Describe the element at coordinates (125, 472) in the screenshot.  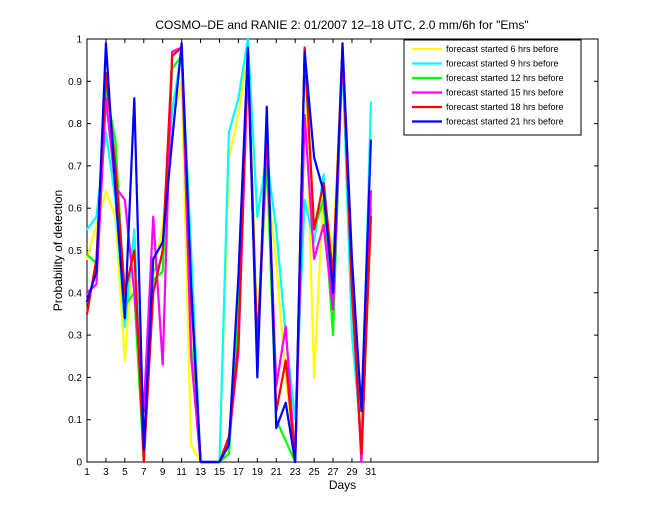
I see `x-tick-label: 5` at that location.